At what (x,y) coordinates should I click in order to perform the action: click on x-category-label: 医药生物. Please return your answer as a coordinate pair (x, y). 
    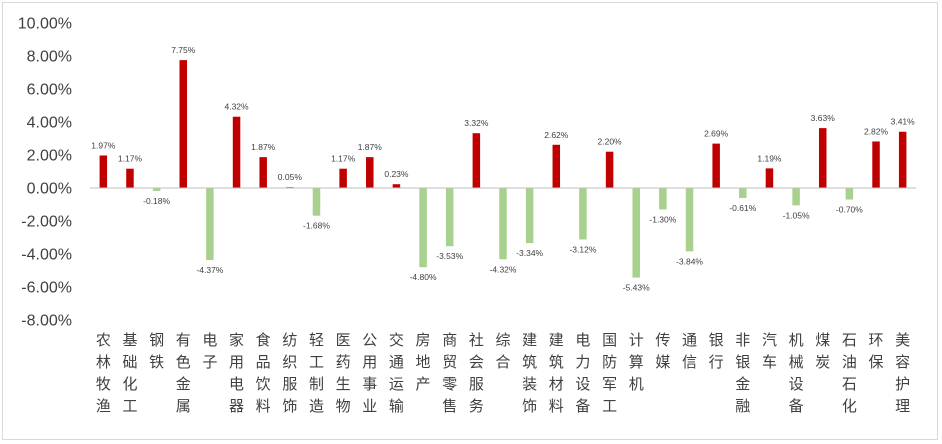
    Looking at the image, I should click on (343, 373).